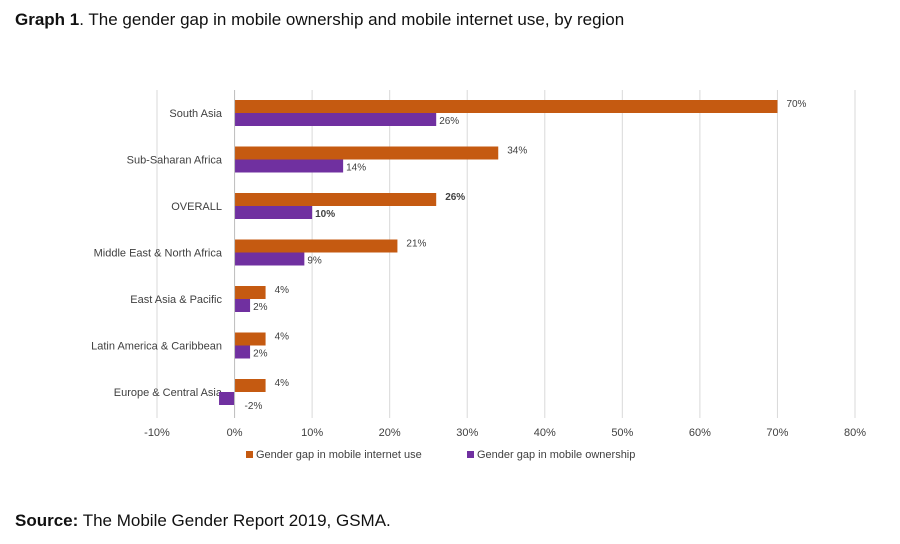 The width and height of the screenshot is (900, 544). Describe the element at coordinates (234, 520) in the screenshot. I see `source-text: The Mobile Gender Report 2019, GSMA.` at that location.